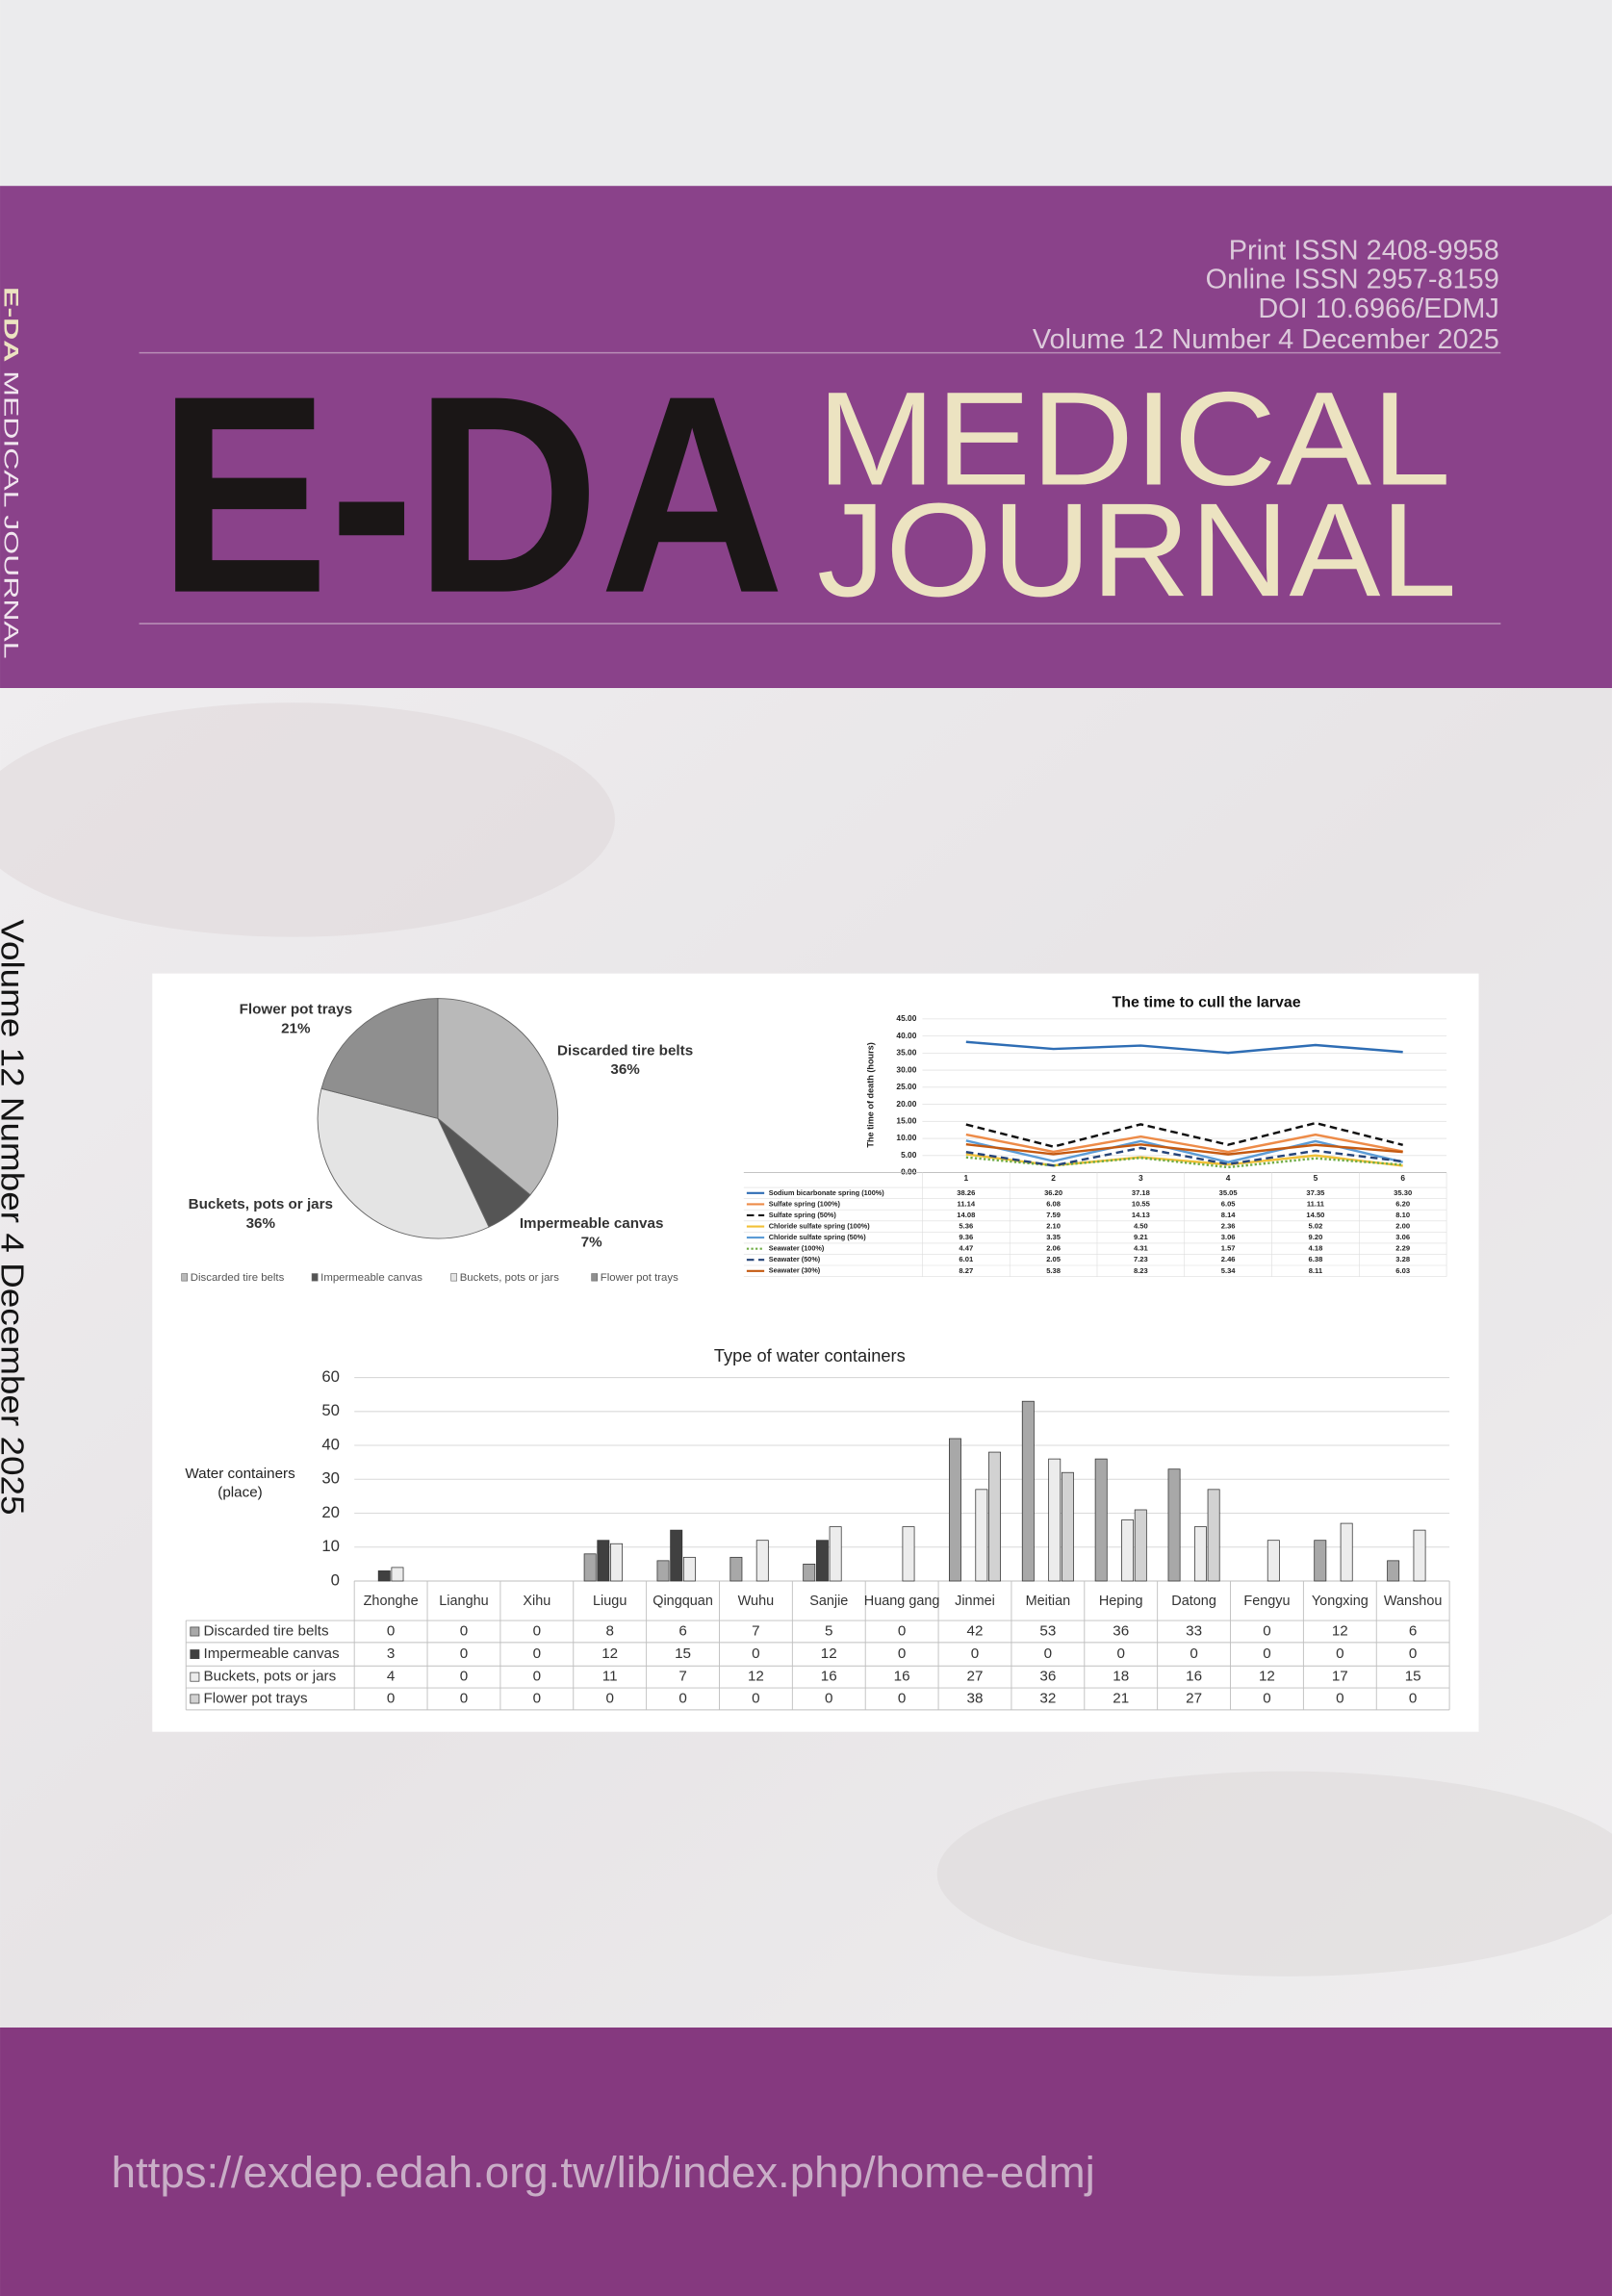  Describe the element at coordinates (391, 1653) in the screenshot. I see `table-value: 3` at that location.